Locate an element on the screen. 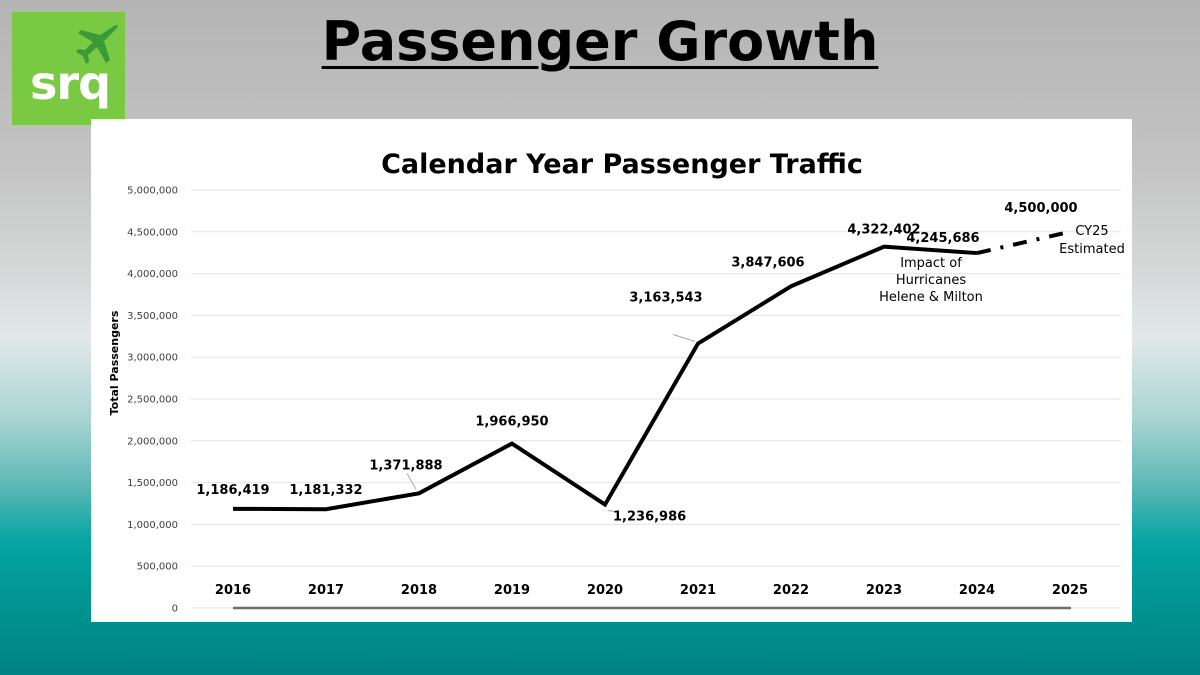 The width and height of the screenshot is (1200, 675). logo-text: srq is located at coordinates (70, 83).